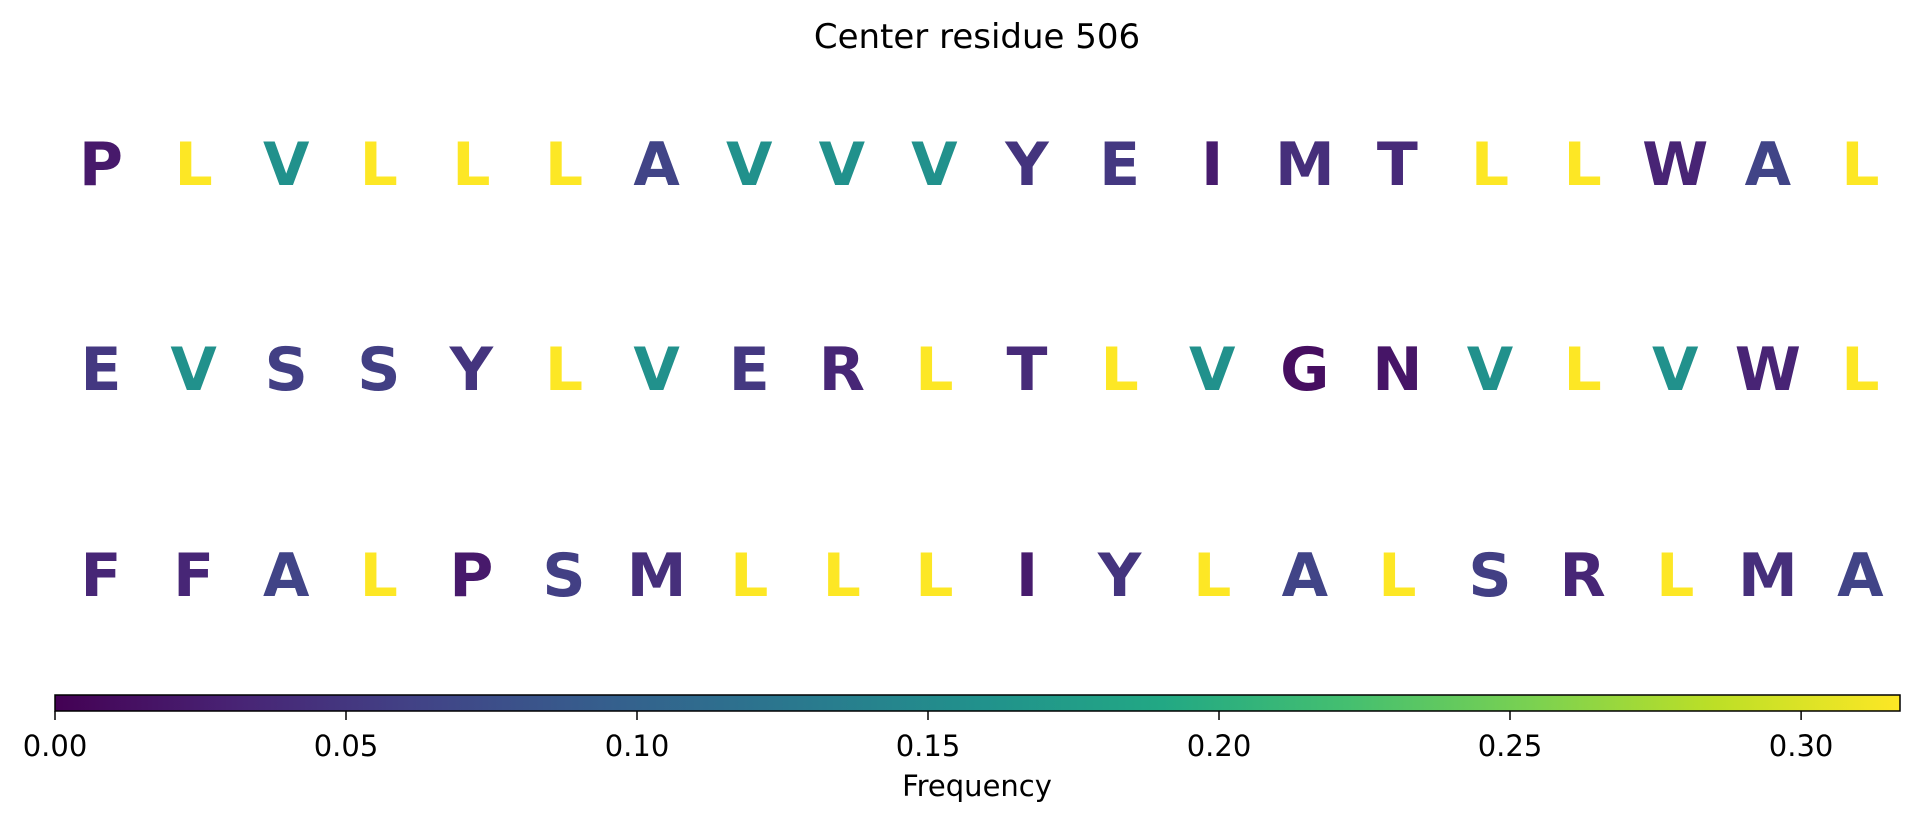 Image resolution: width=1917 pixels, height=822 pixels. I want to click on colorbar-frame, so click(977, 703).